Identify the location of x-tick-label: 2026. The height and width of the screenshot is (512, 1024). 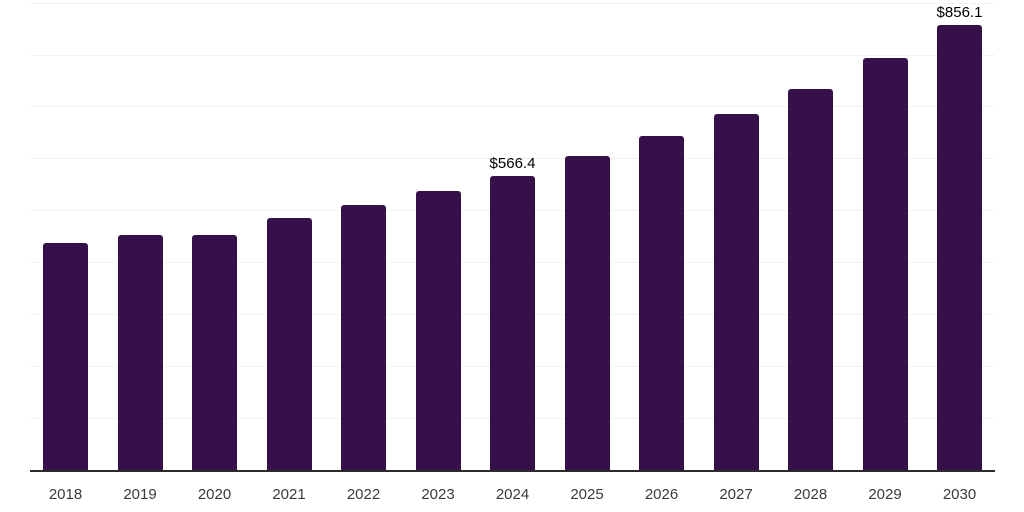
(661, 494).